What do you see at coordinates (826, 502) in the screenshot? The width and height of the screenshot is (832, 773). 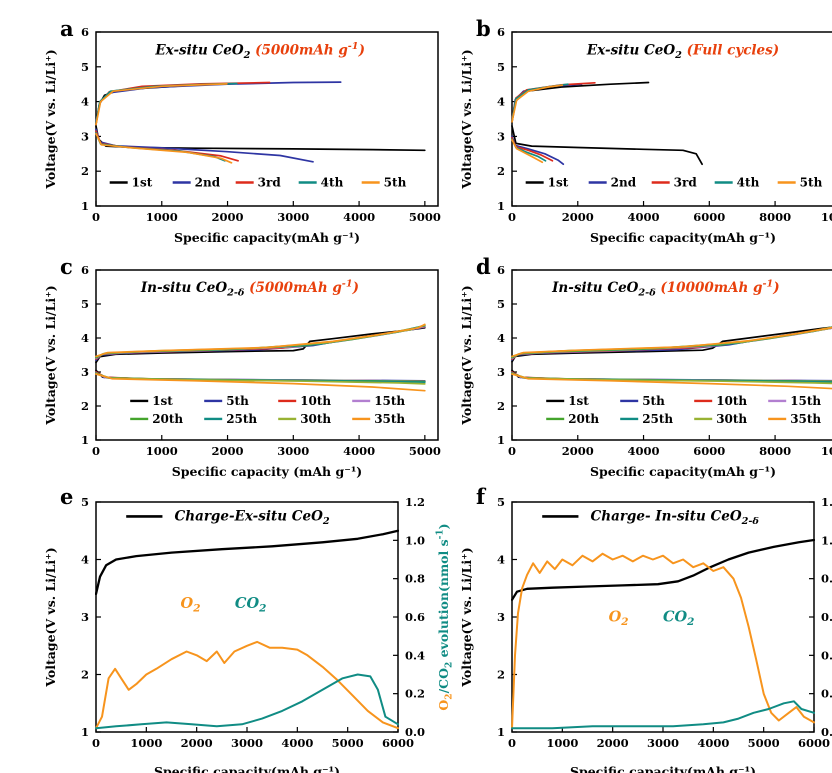 I see `svg-text: 1.2` at bounding box center [826, 502].